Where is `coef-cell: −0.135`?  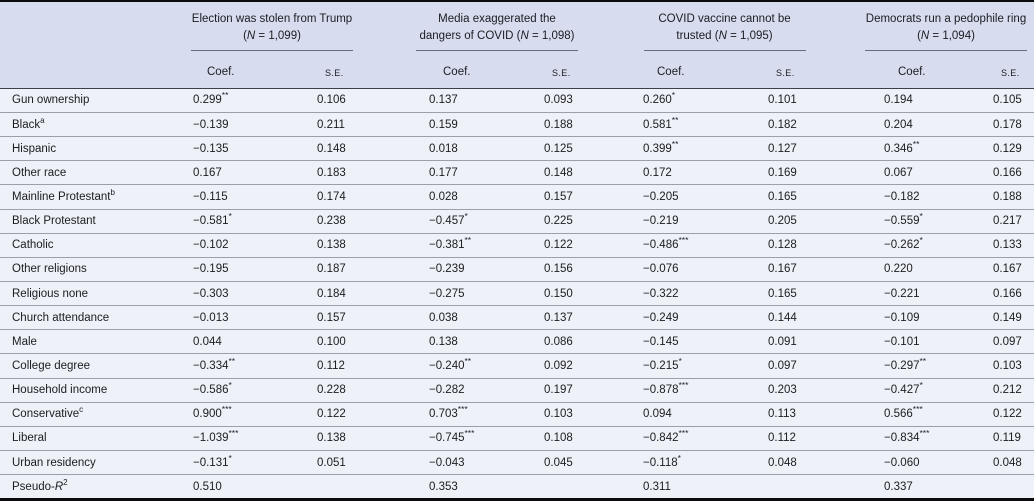
coef-cell: −0.135 is located at coordinates (243, 148).